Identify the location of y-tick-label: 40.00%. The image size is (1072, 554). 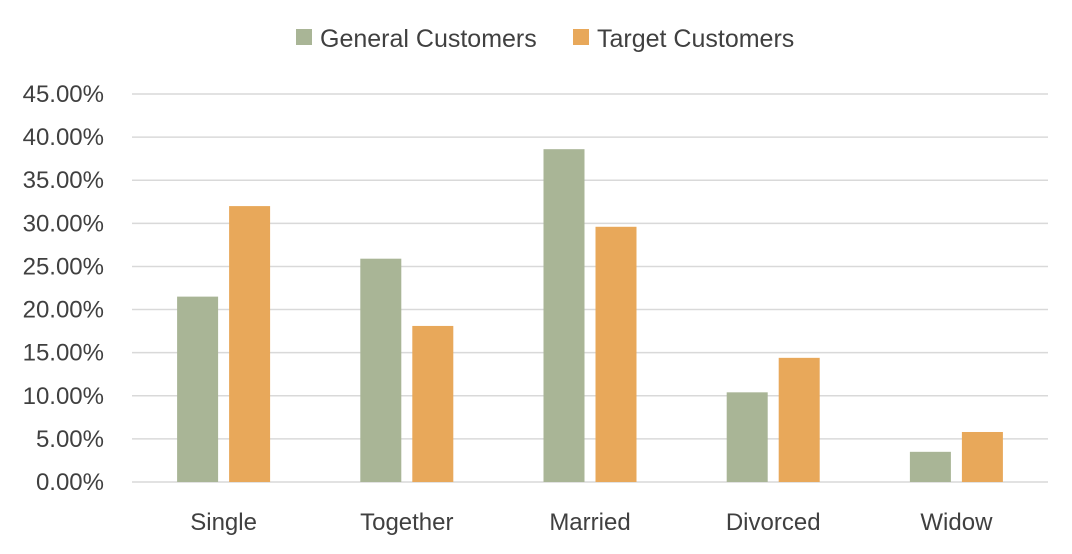
(63, 137).